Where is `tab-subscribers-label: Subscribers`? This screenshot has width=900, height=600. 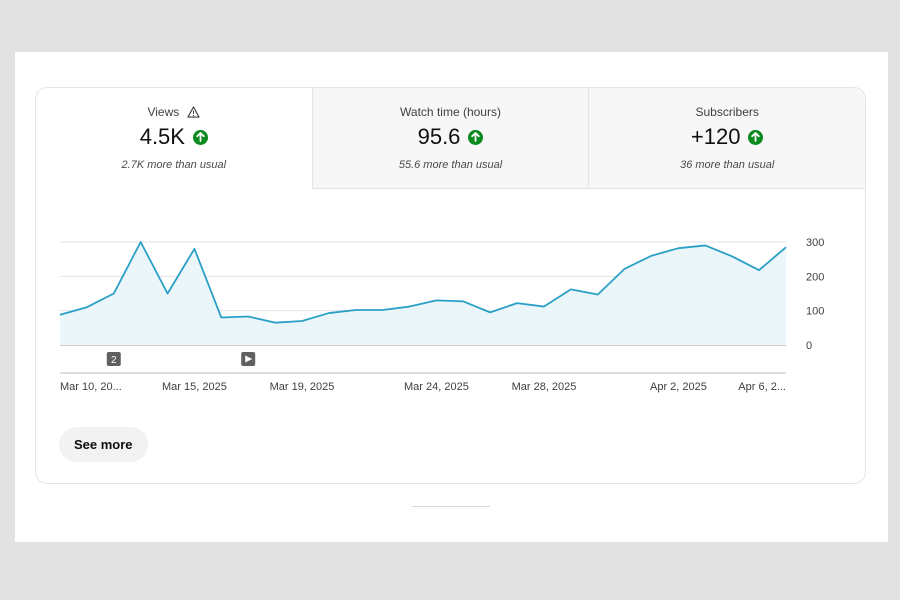
tab-subscribers-label: Subscribers is located at coordinates (727, 112).